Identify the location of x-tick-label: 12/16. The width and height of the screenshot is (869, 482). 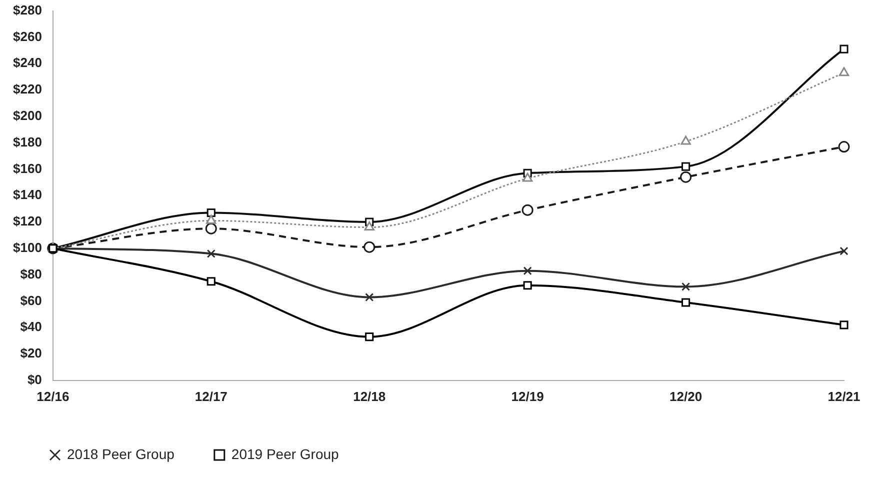
(53, 396).